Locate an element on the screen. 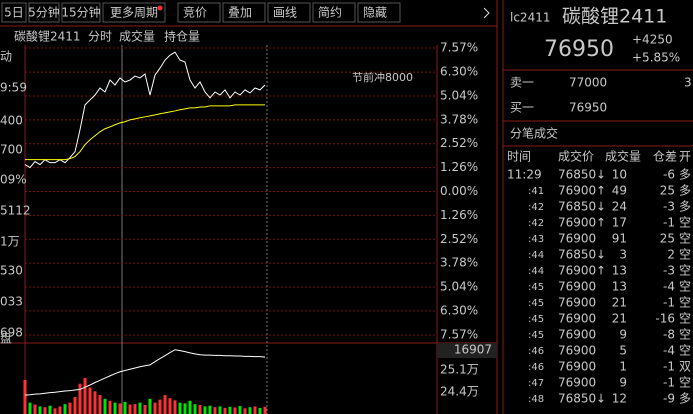  trade-time: :43 is located at coordinates (536, 239).